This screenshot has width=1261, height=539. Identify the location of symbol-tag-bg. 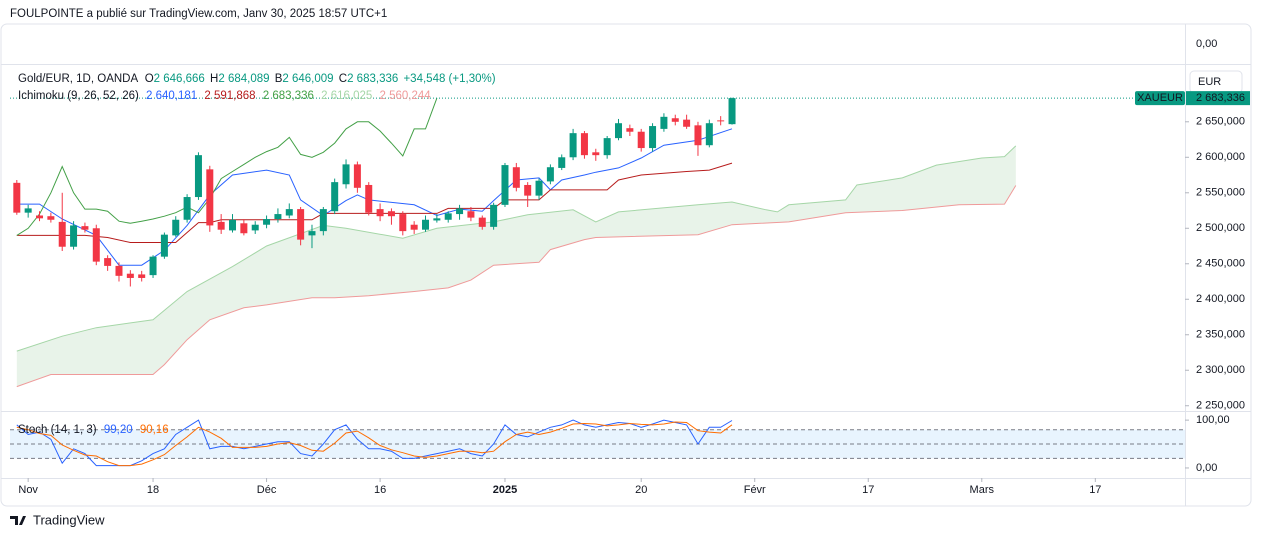
(1160, 98).